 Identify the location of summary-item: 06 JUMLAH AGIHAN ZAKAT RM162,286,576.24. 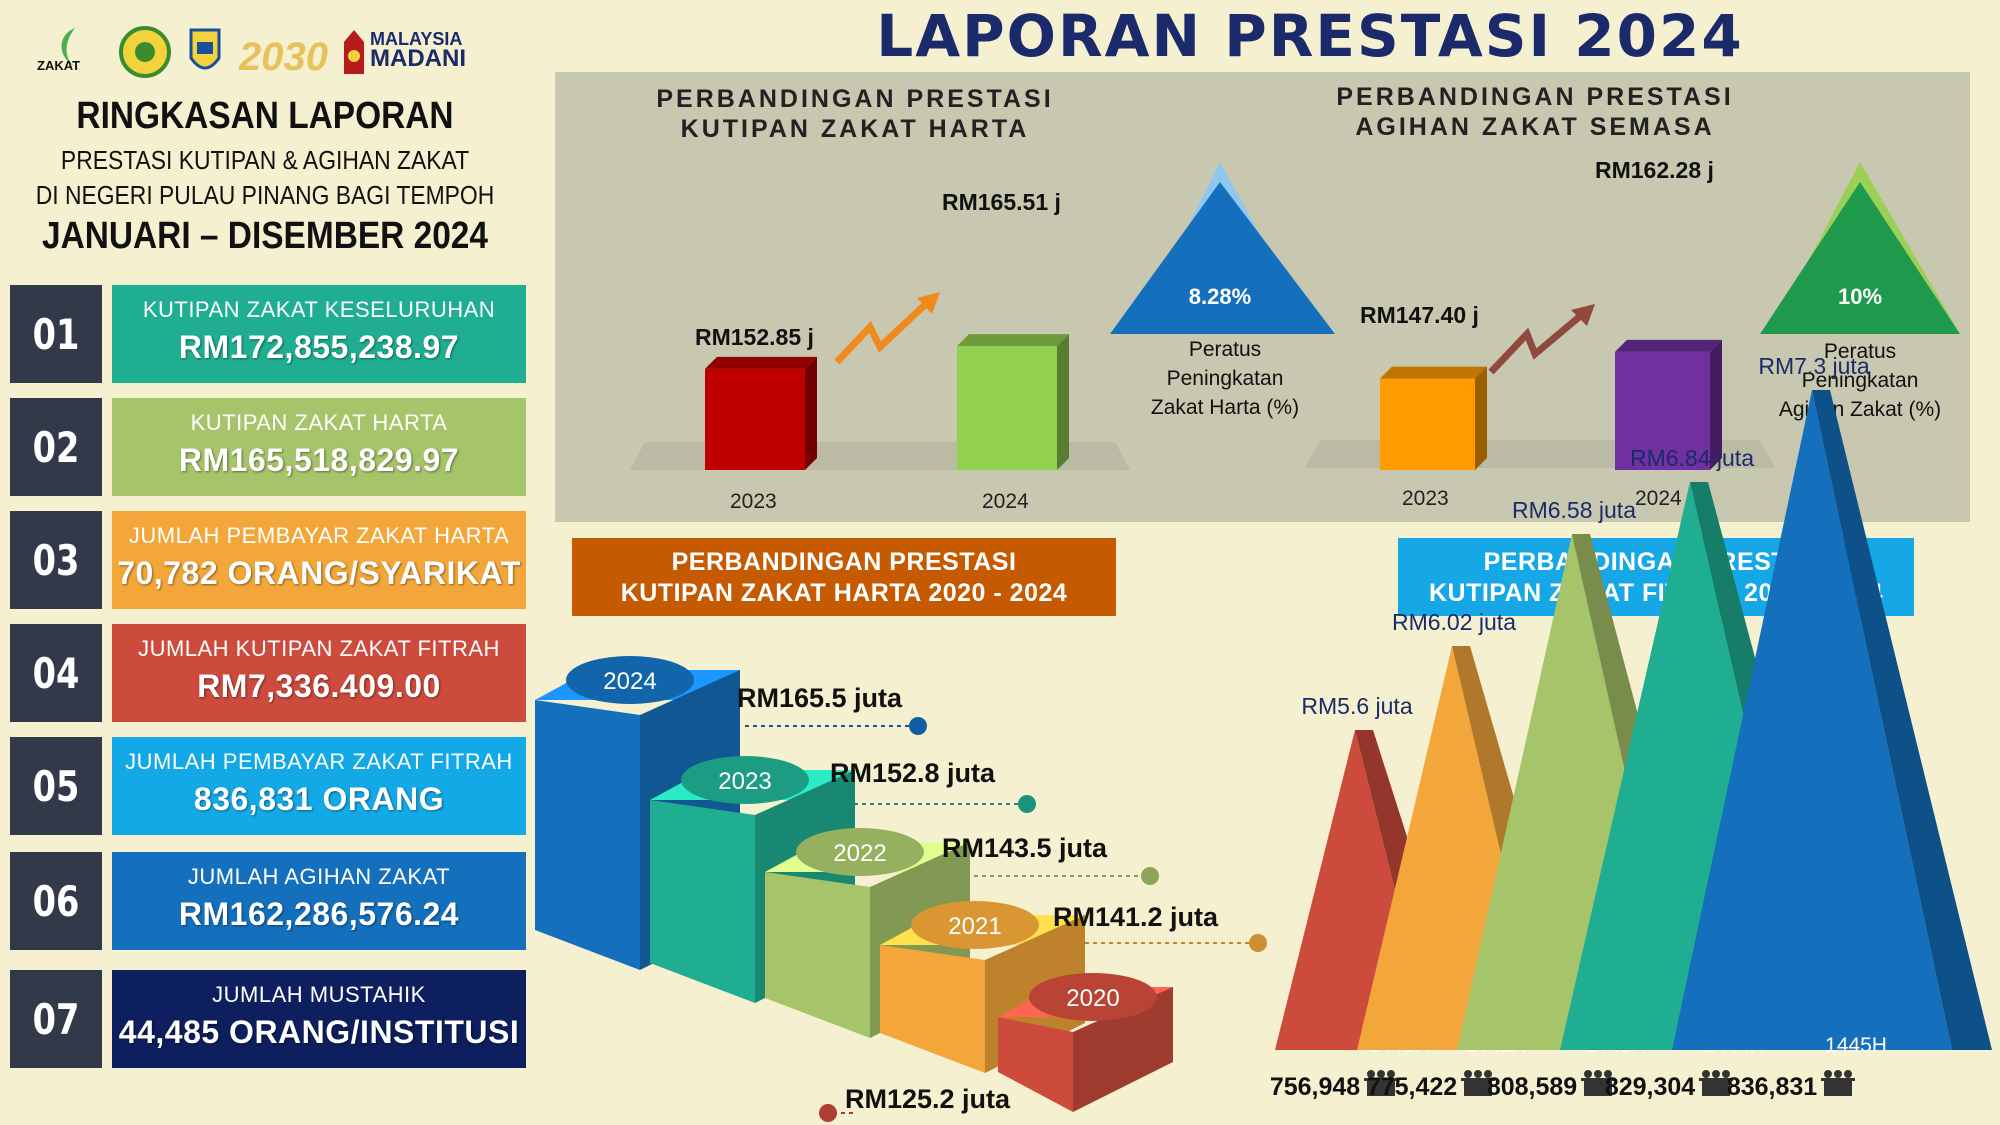
(268, 901).